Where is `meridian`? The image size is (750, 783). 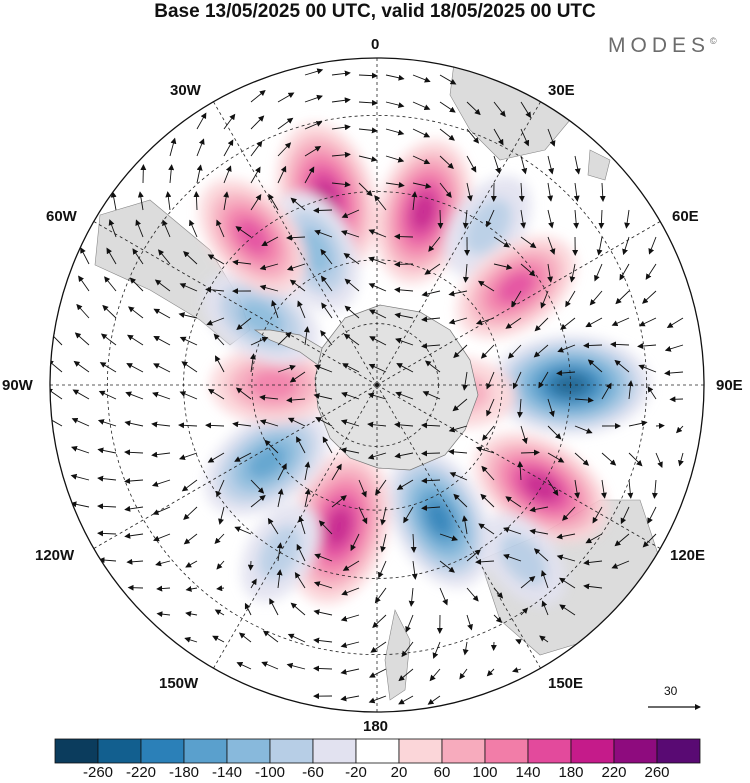
meridian is located at coordinates (235, 303).